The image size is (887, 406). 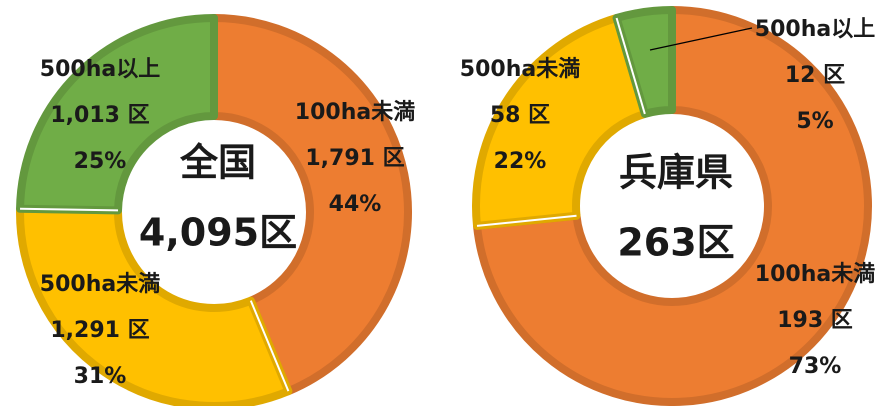 What do you see at coordinates (217, 163) in the screenshot?
I see `chart-title: 全国` at bounding box center [217, 163].